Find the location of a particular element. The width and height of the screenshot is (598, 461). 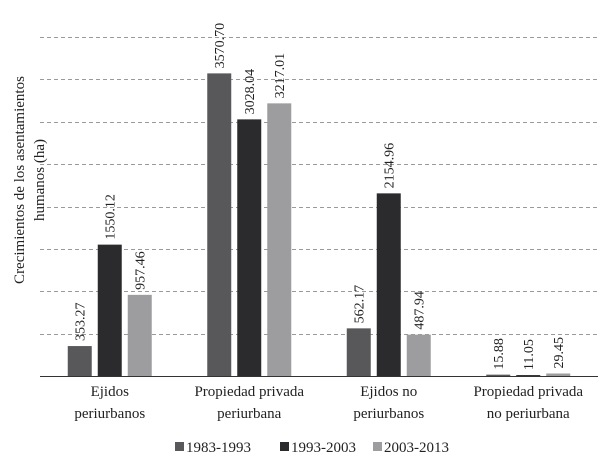

data-label: 487.94 is located at coordinates (420, 310).